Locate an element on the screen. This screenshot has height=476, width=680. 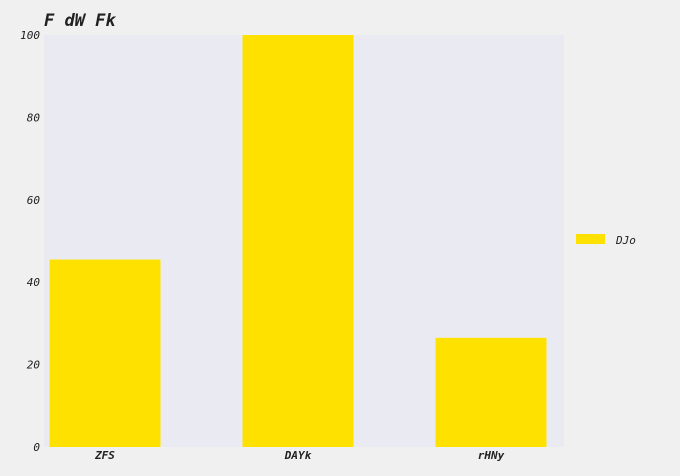
x-axis-ticks: ZFS DAYk rHNy is located at coordinates (299, 455).